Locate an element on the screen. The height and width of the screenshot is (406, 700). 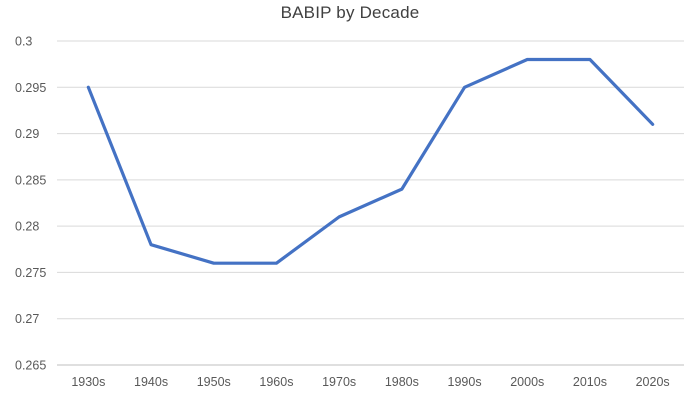
y-tick-label: 0.29 is located at coordinates (27, 134).